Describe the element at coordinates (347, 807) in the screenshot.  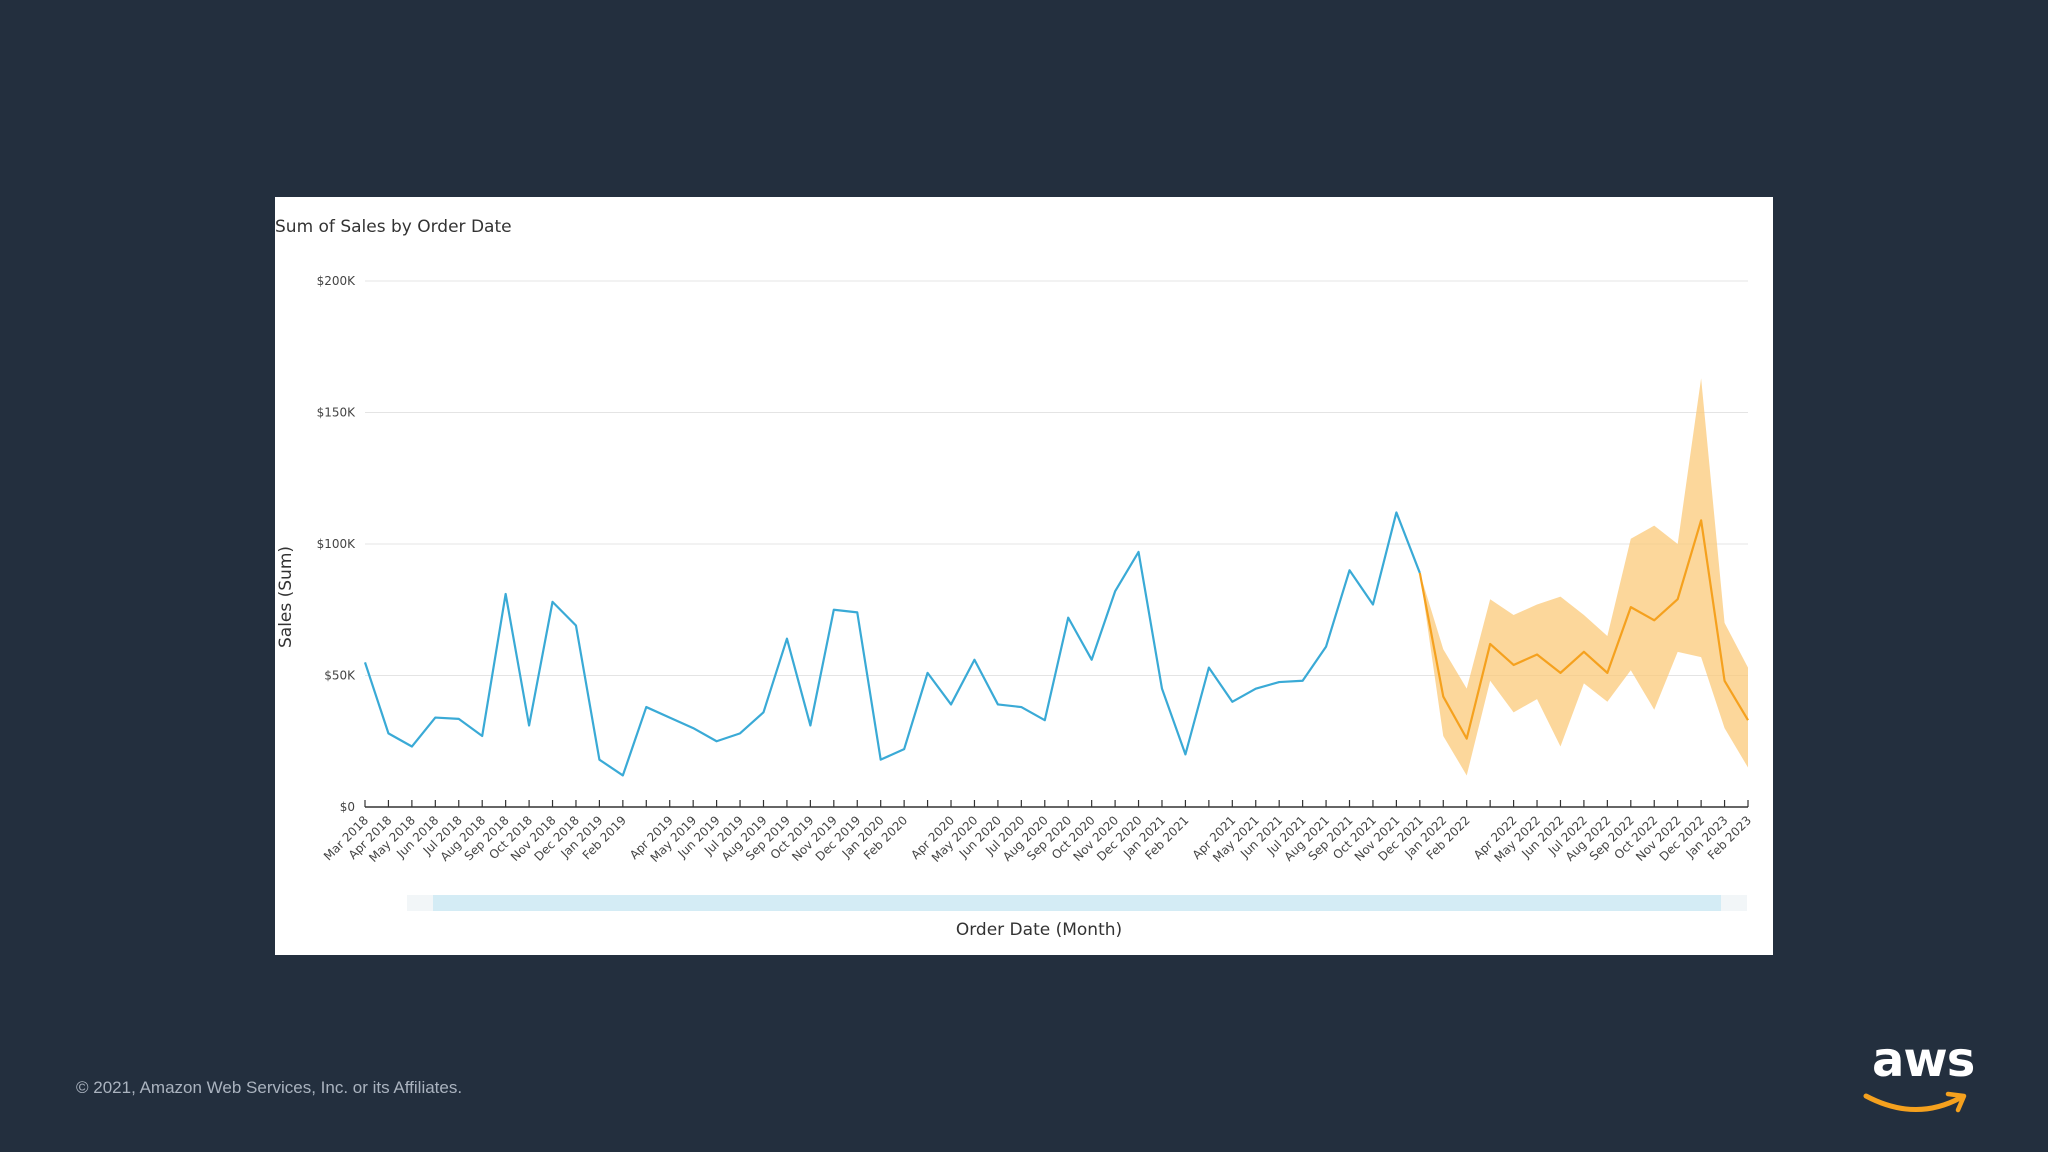
I see `y-tick-label: $0` at that location.